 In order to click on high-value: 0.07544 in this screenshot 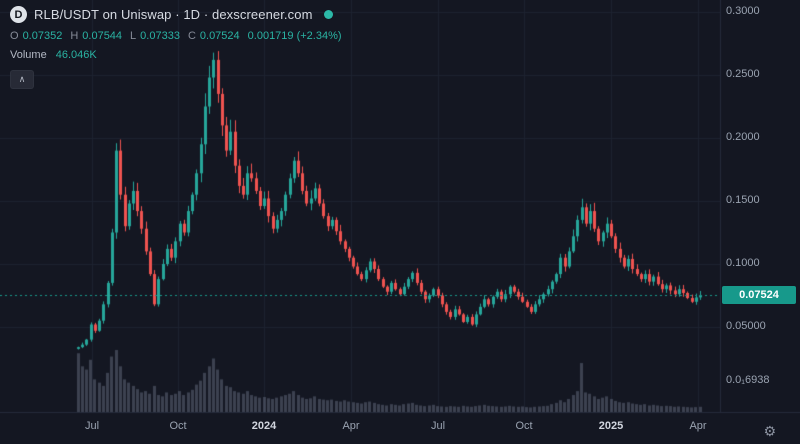, I will do `click(102, 36)`.